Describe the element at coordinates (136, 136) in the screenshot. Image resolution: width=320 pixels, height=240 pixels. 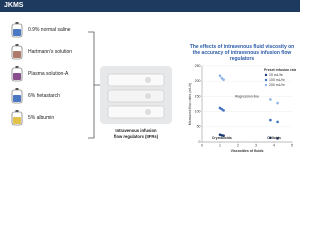
I see `device-caption: flow regulators (IIFRs)` at that location.